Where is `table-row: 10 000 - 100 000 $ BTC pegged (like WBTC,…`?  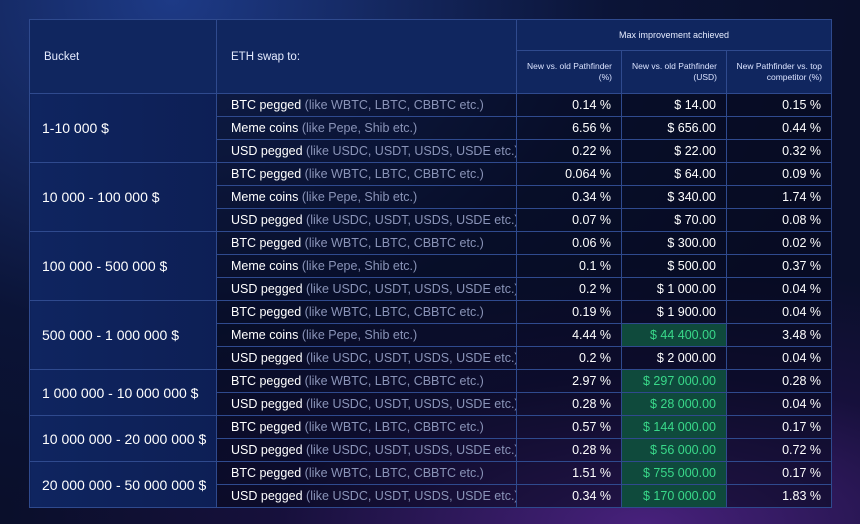
table-row: 10 000 - 100 000 $ BTC pegged (like WBTC,… is located at coordinates (431, 197).